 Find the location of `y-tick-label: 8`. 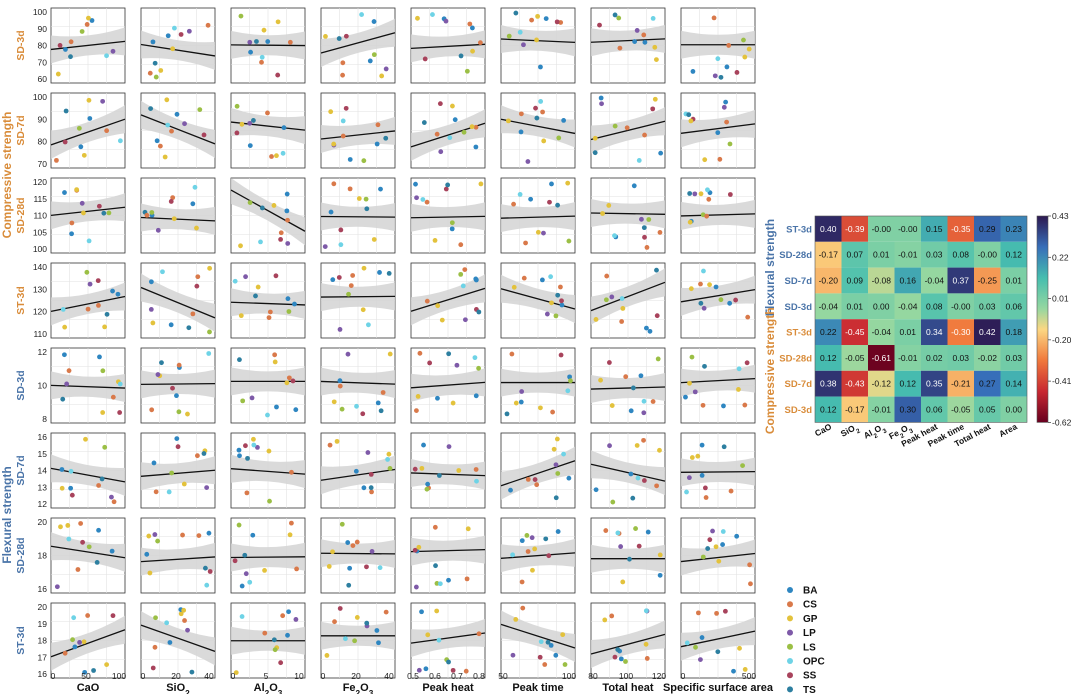

y-tick-label: 8 is located at coordinates (44, 419).